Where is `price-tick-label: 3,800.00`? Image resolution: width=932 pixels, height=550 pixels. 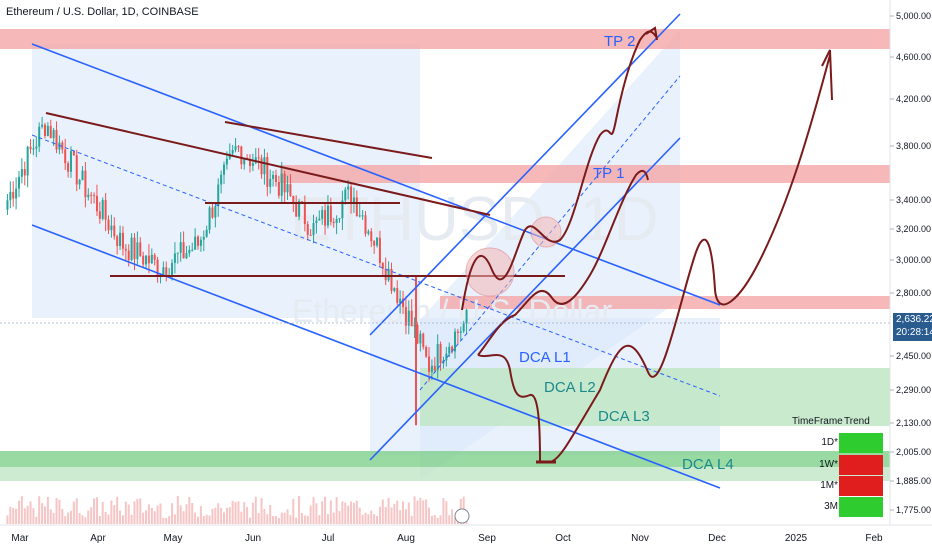 price-tick-label: 3,800.00 is located at coordinates (913, 146).